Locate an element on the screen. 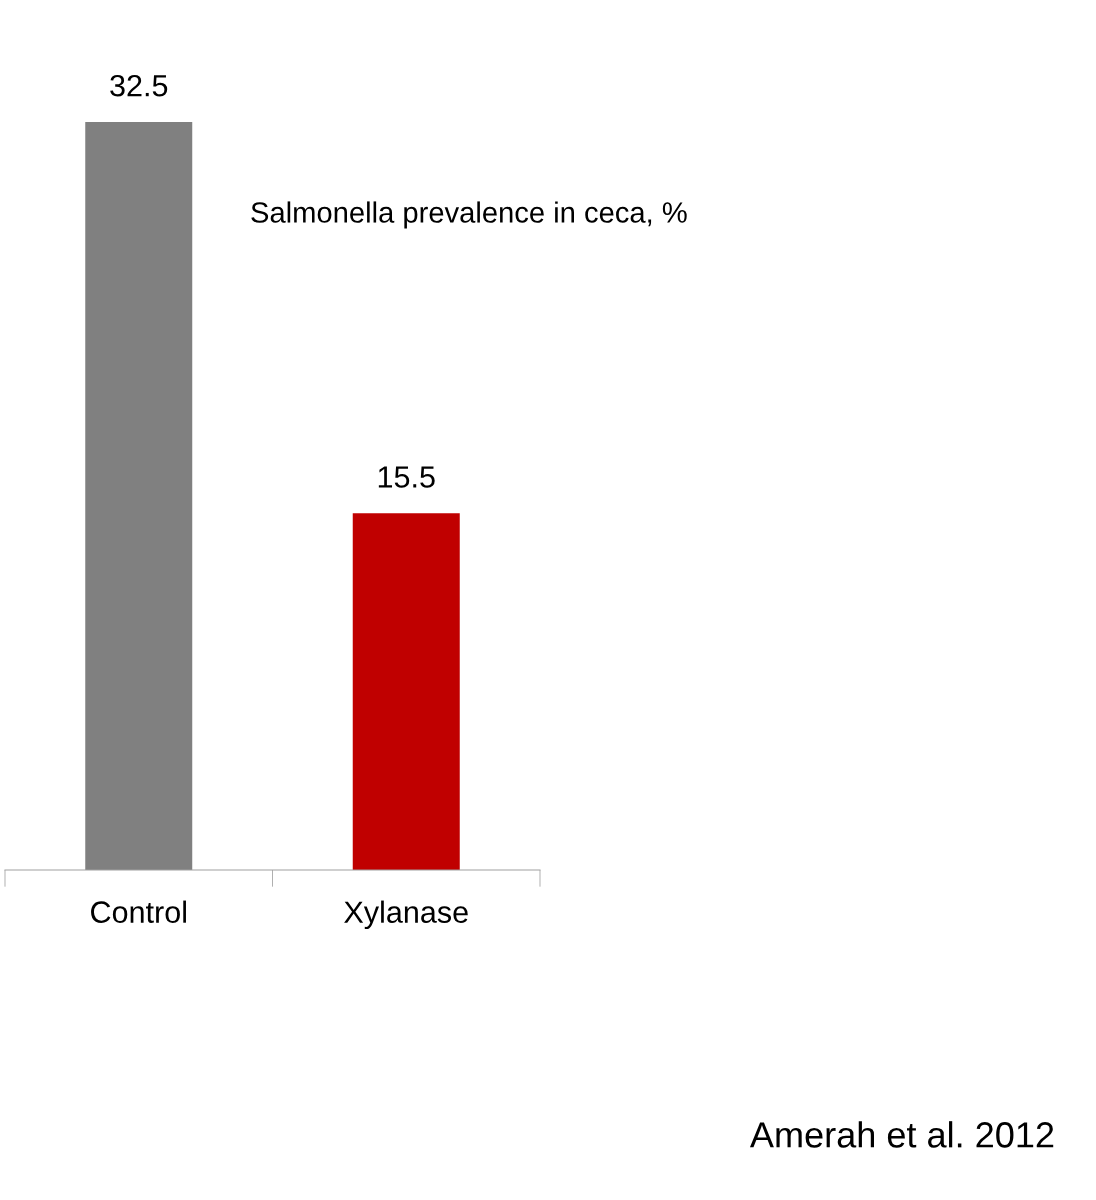 The width and height of the screenshot is (1096, 1200). text: Amerah et al. 2012 is located at coordinates (901, 1134).